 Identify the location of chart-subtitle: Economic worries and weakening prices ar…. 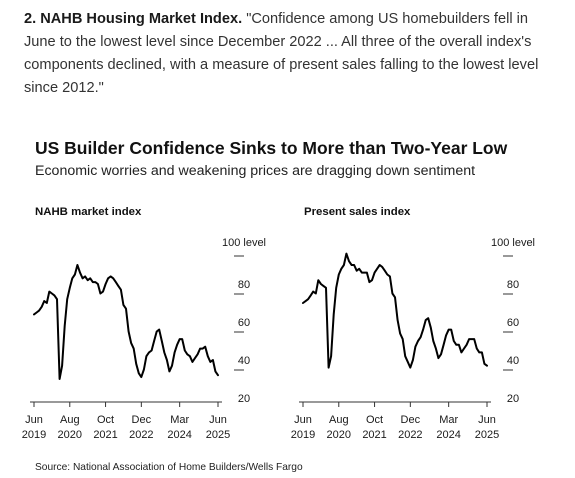
(255, 171).